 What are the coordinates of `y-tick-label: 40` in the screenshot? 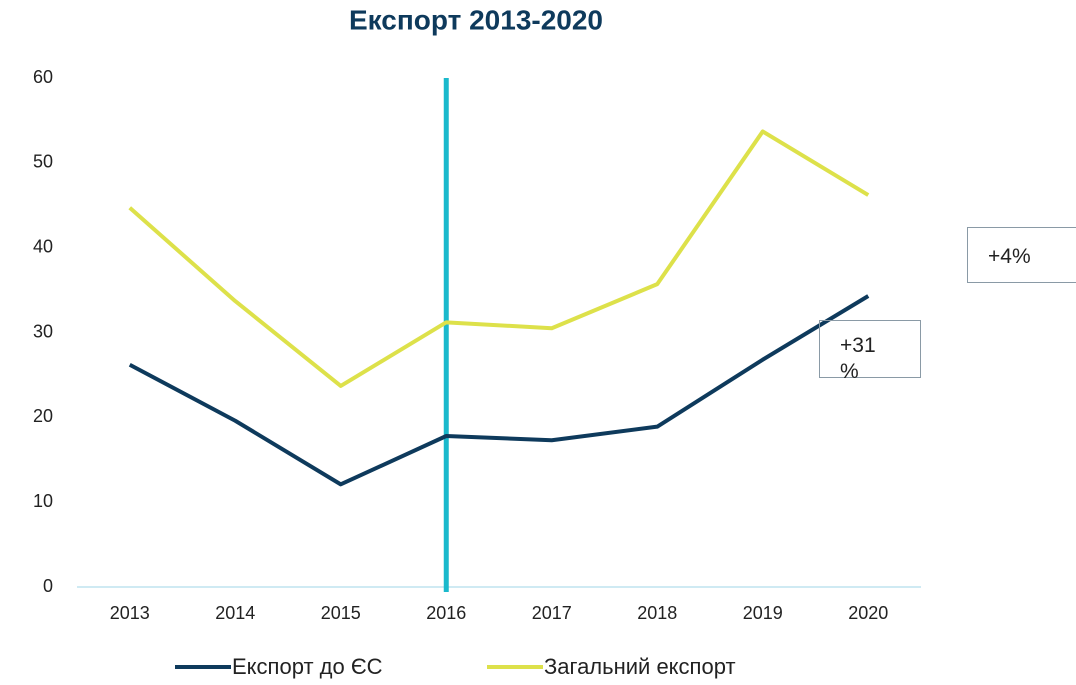 It's located at (43, 246).